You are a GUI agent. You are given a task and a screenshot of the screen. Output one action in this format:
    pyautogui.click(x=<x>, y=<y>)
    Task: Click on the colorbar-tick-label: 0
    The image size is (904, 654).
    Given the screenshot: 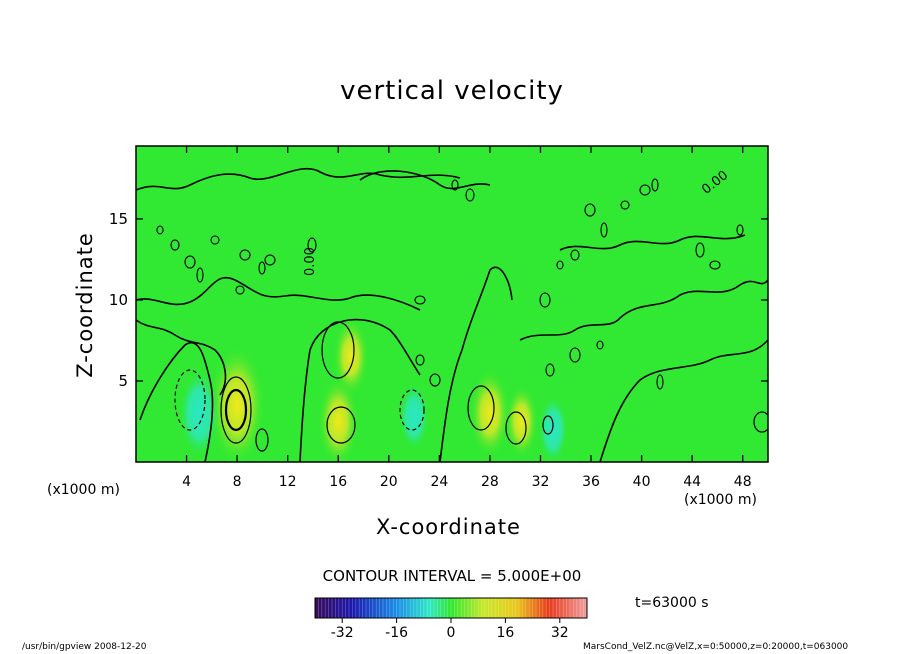 What is the action you would take?
    pyautogui.click(x=451, y=633)
    